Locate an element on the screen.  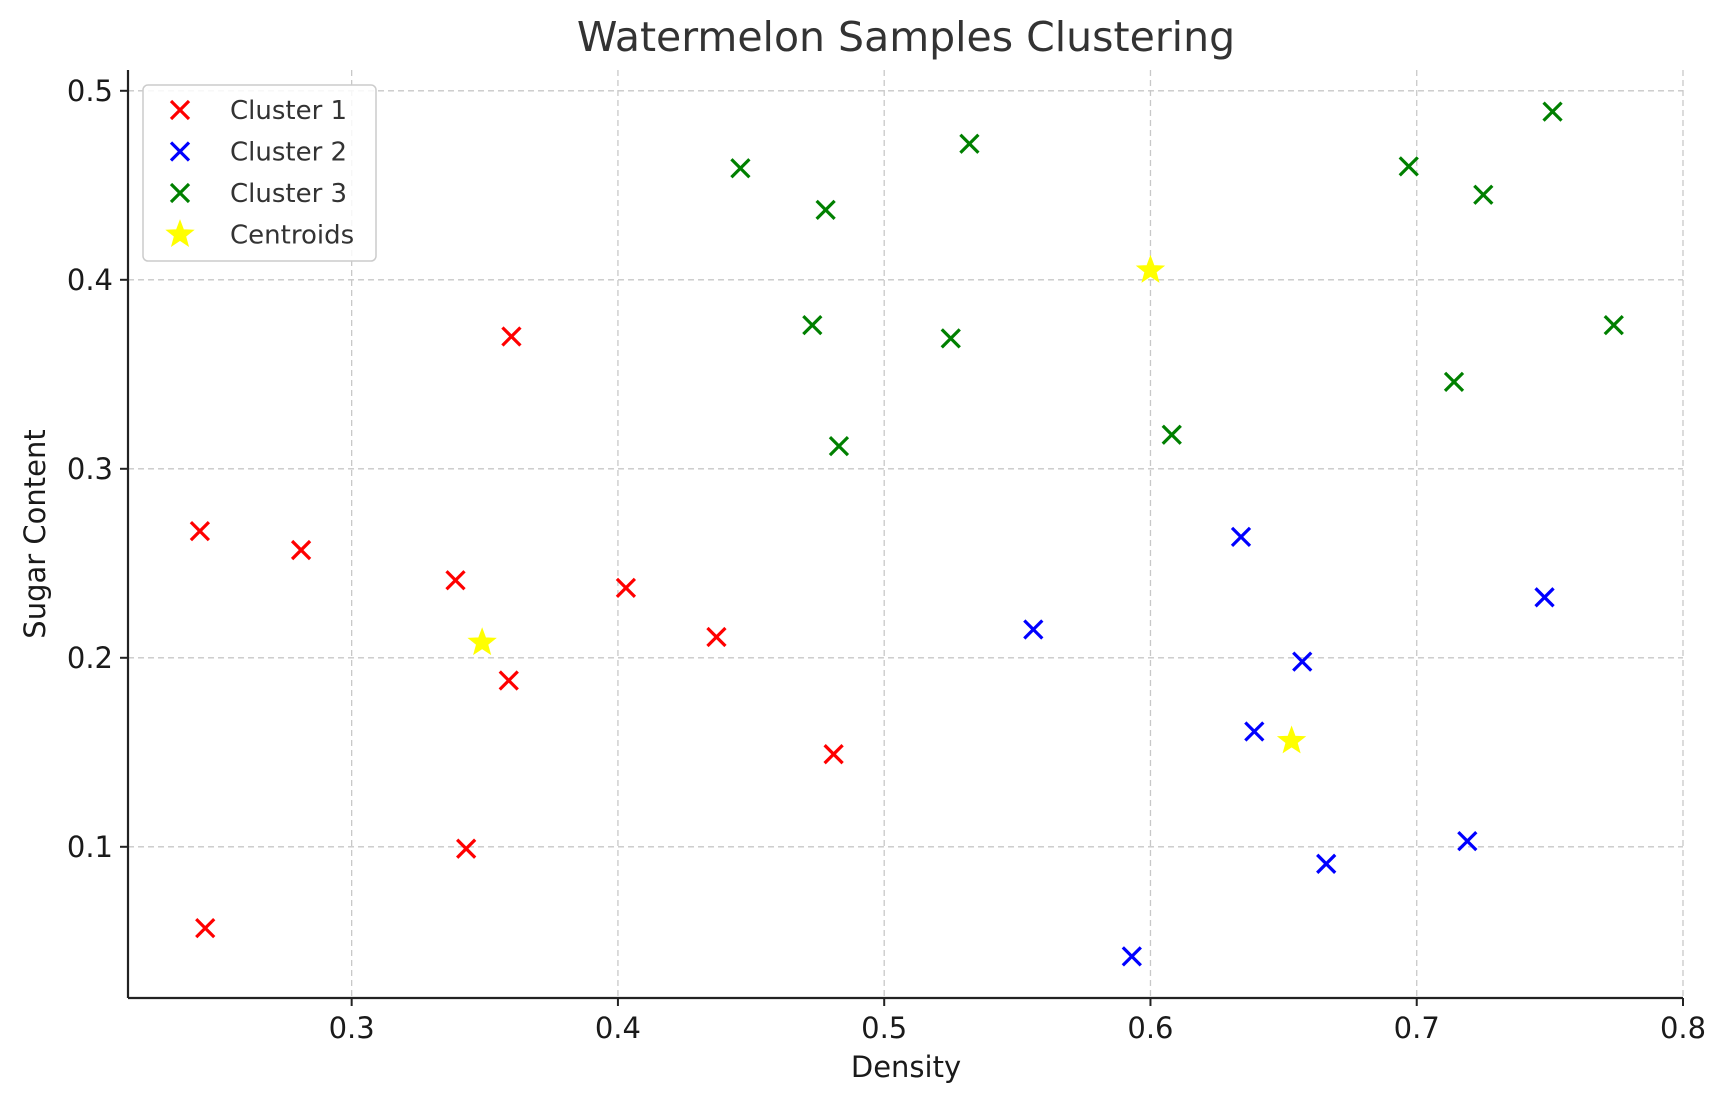
y-tick-label: 0.5 is located at coordinates (90, 91).